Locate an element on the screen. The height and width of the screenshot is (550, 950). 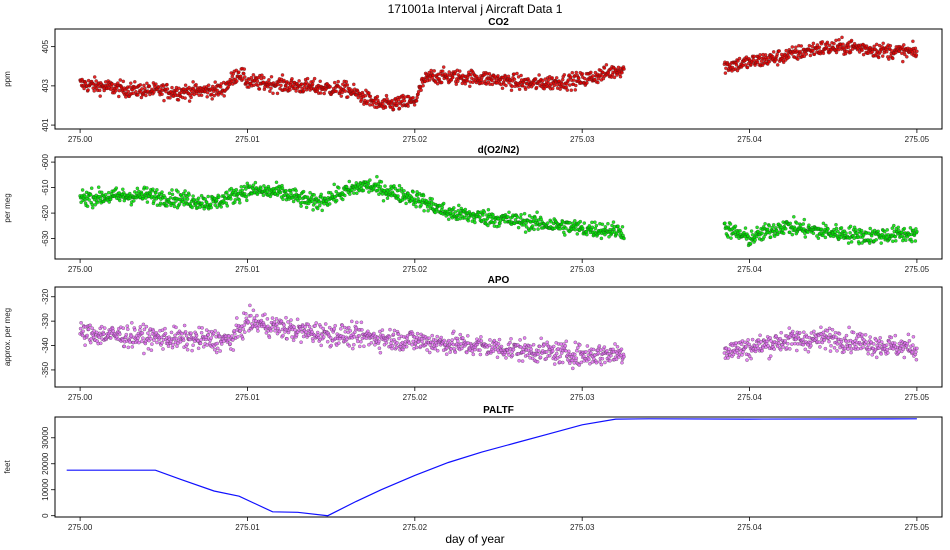
x-tick-label: 275.03 is located at coordinates (582, 139).